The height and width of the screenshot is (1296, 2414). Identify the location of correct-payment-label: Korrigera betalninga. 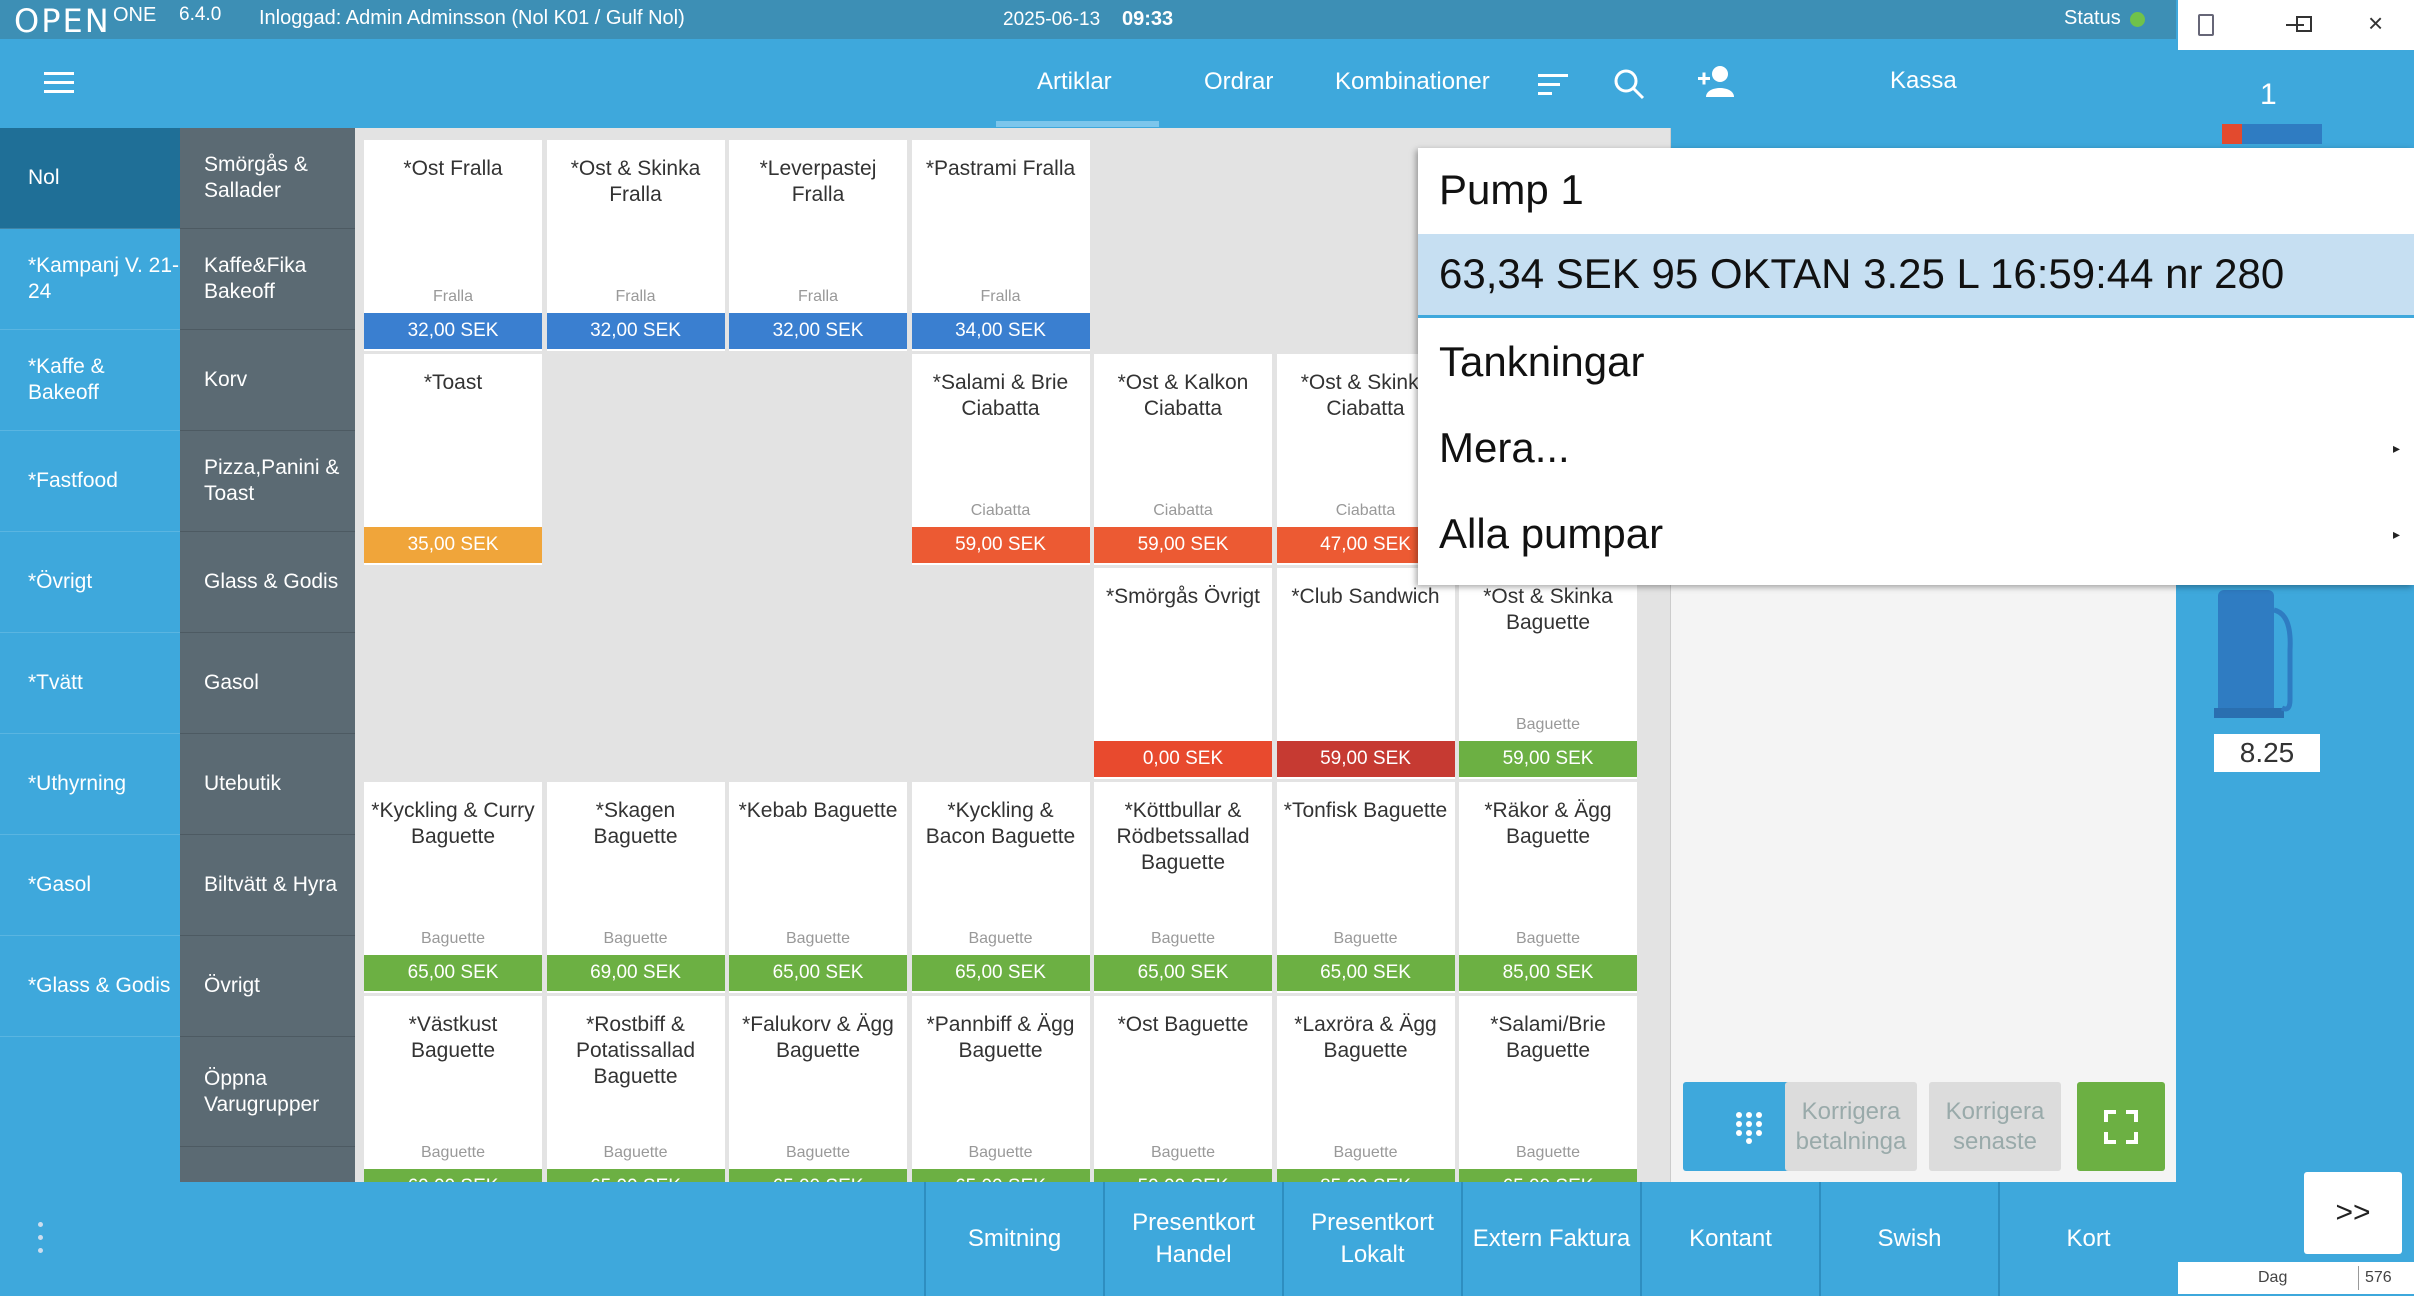
(1851, 1126).